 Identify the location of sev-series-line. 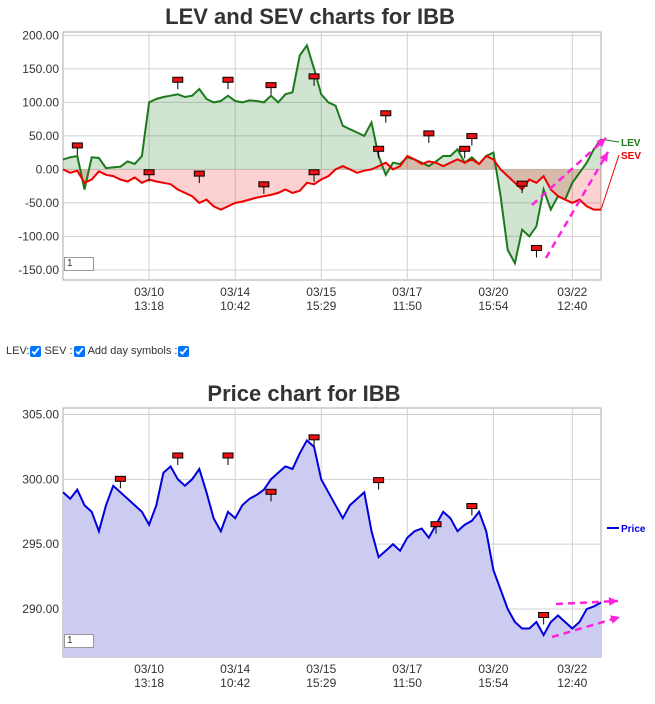
(331, 182).